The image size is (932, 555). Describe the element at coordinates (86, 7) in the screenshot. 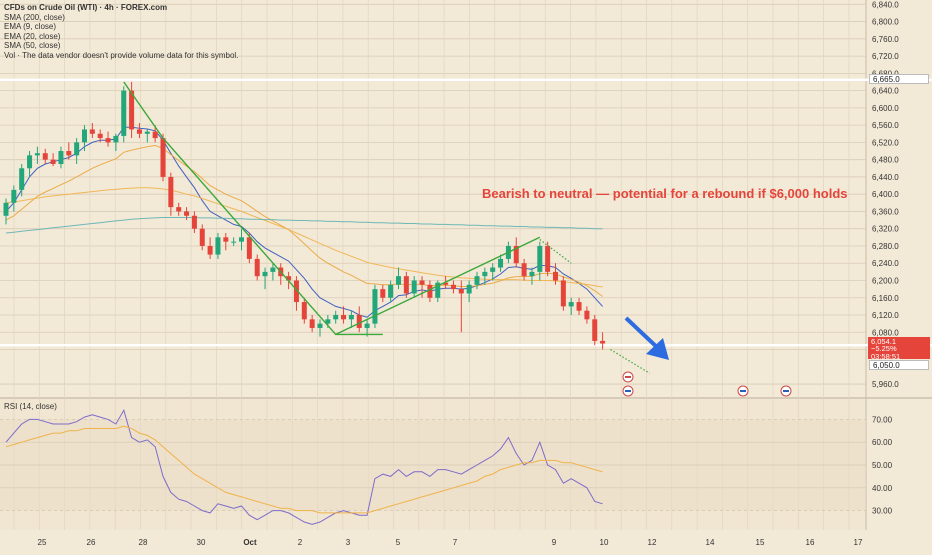

I see `chart-title: CFDs on Crude Oil (WTI) · 4h · FOREX.com` at that location.